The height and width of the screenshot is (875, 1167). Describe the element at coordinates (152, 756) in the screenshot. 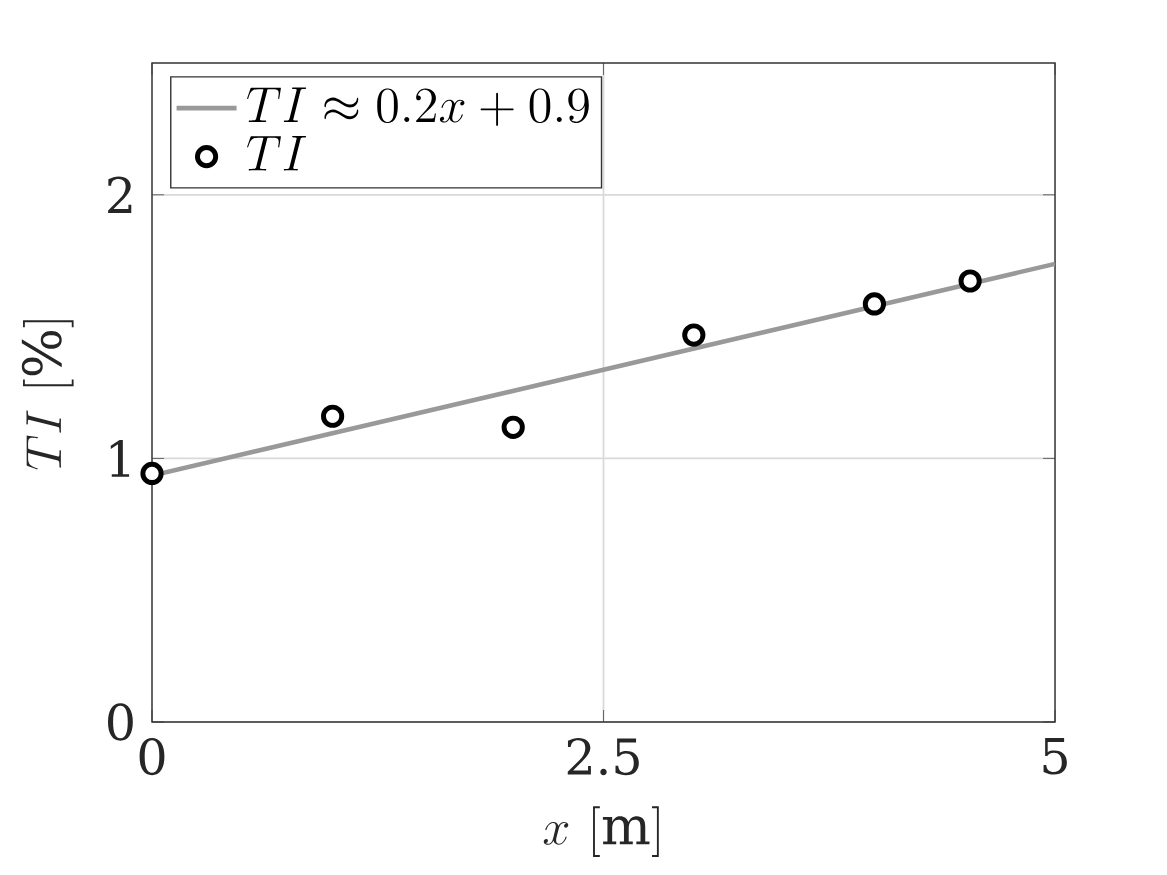

I see `x-tick-label: 0` at that location.